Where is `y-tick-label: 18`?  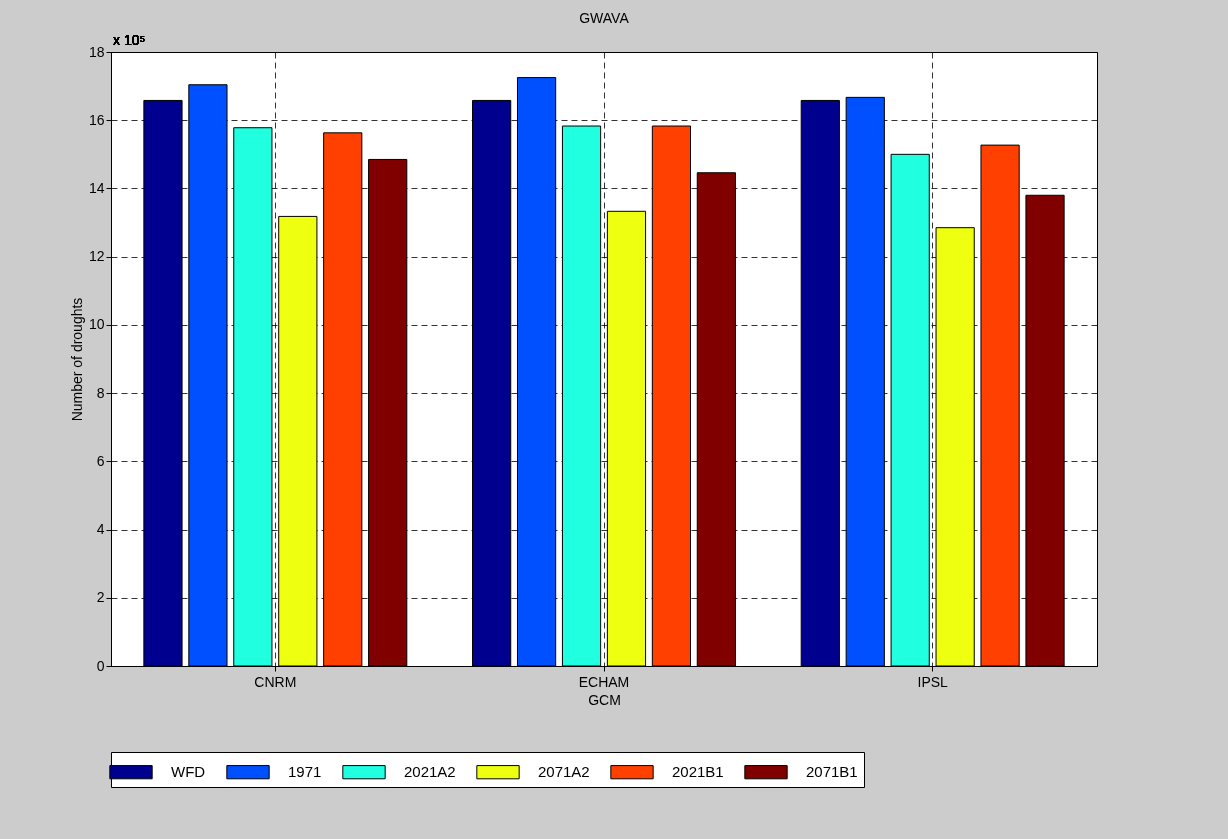
y-tick-label: 18 is located at coordinates (96, 51).